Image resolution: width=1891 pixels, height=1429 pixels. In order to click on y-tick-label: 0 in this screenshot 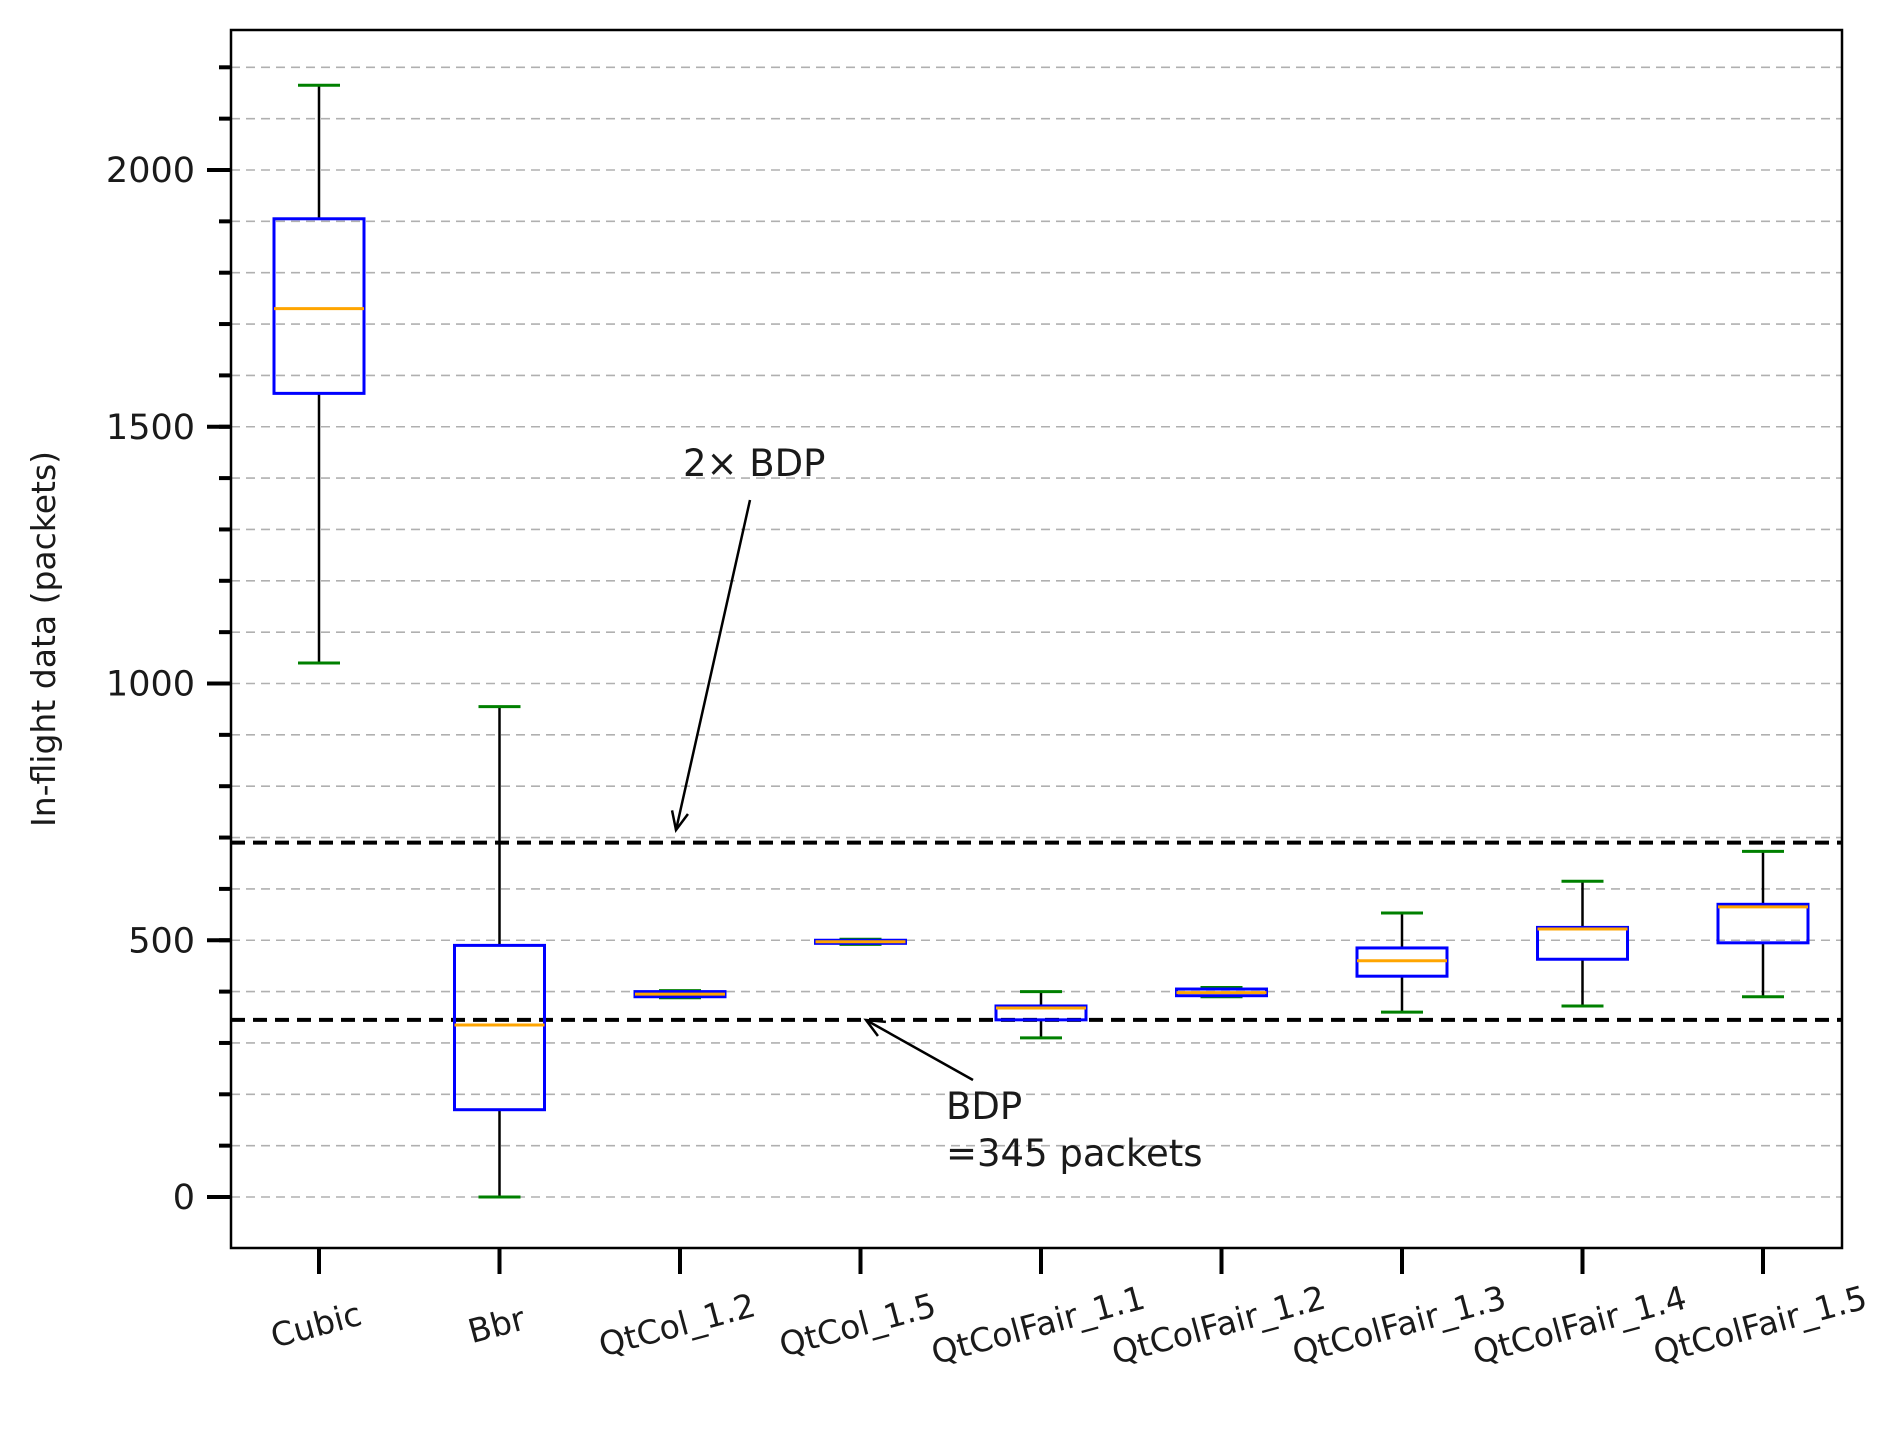, I will do `click(184, 1198)`.